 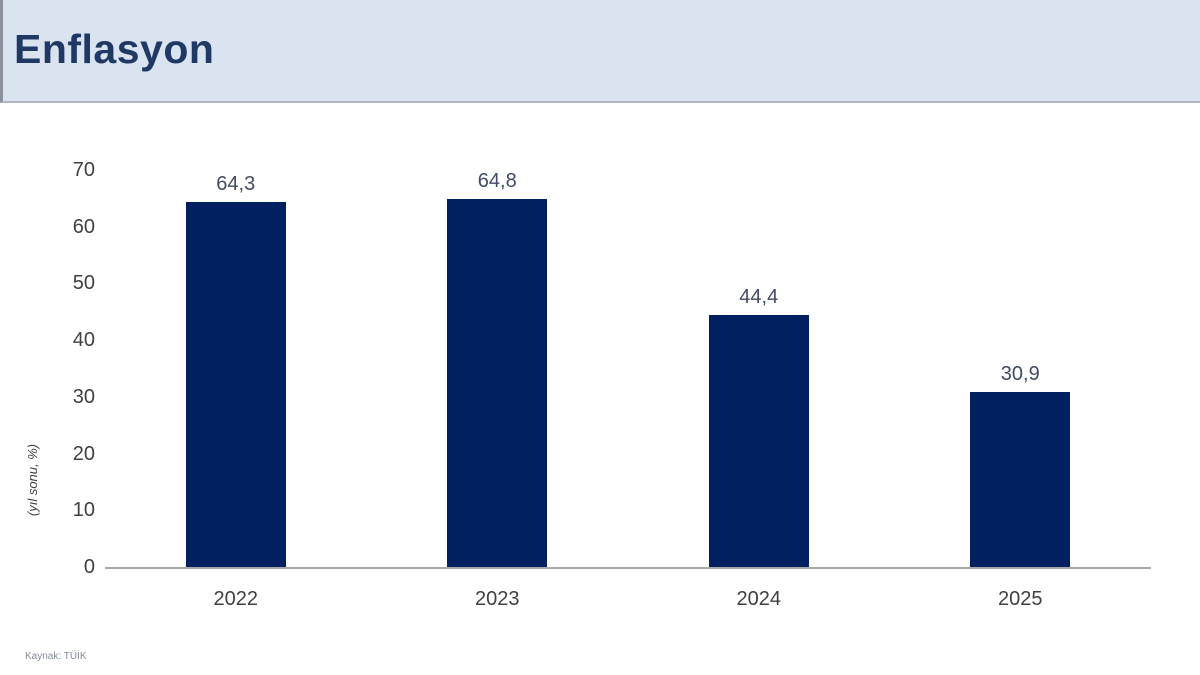 What do you see at coordinates (1020, 373) in the screenshot?
I see `bar-value-label: 30,9` at bounding box center [1020, 373].